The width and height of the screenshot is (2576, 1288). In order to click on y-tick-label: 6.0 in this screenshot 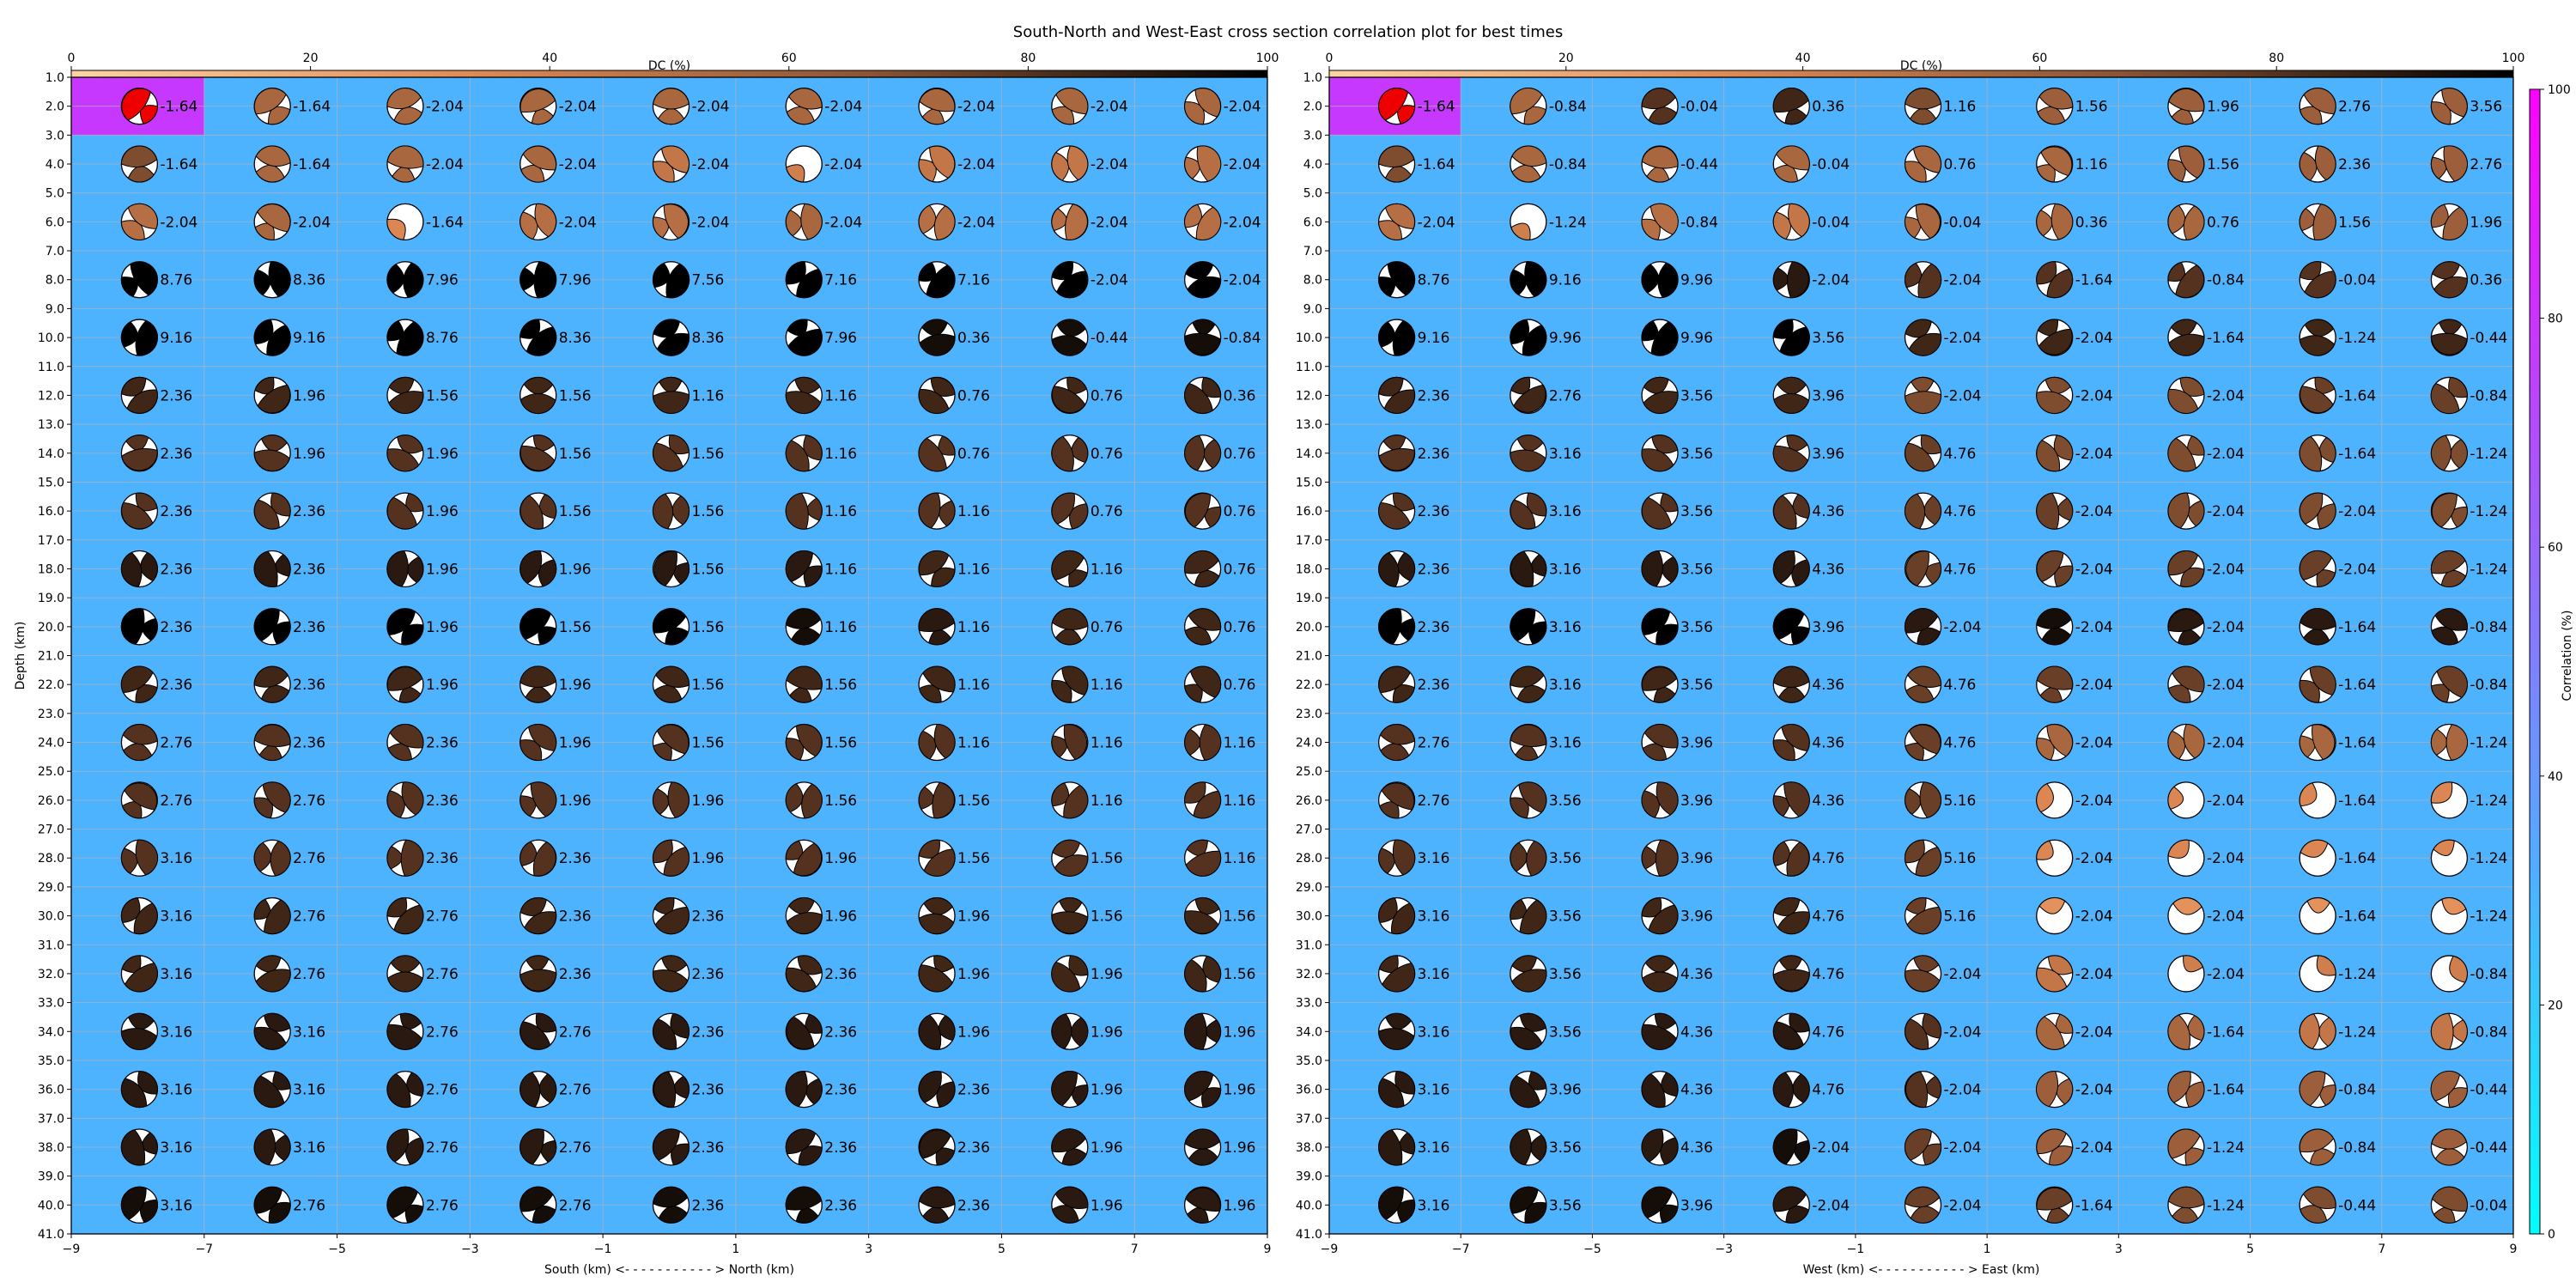, I will do `click(55, 222)`.